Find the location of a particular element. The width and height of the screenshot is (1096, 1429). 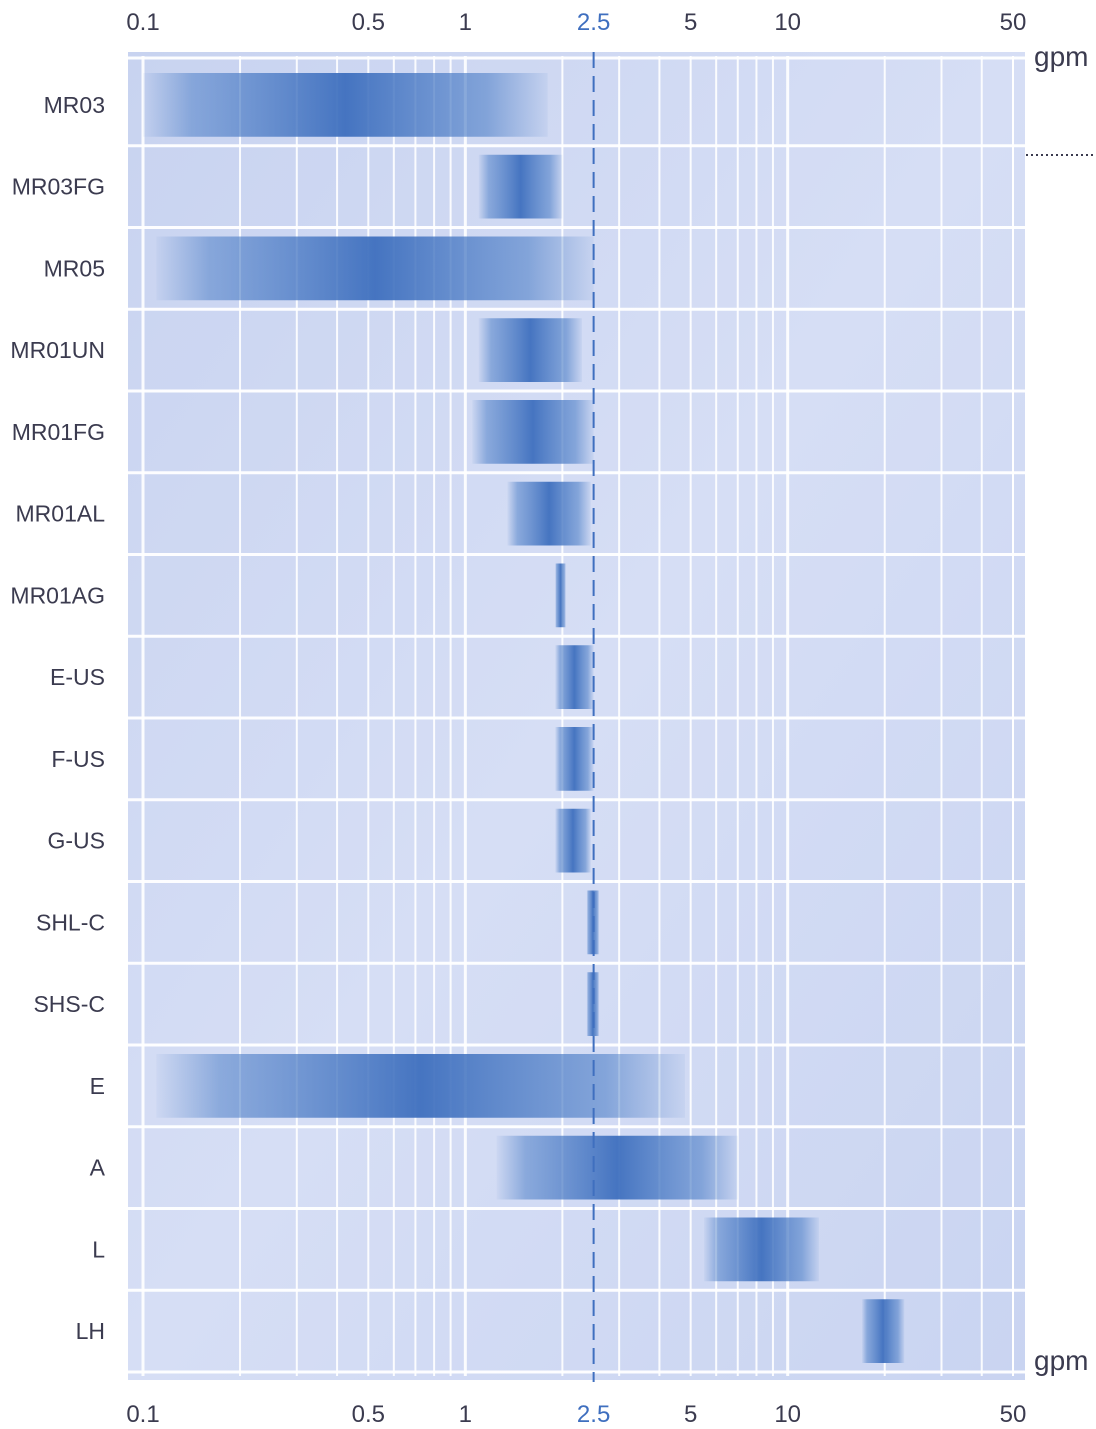

range-bar-mr01un is located at coordinates (530, 350).